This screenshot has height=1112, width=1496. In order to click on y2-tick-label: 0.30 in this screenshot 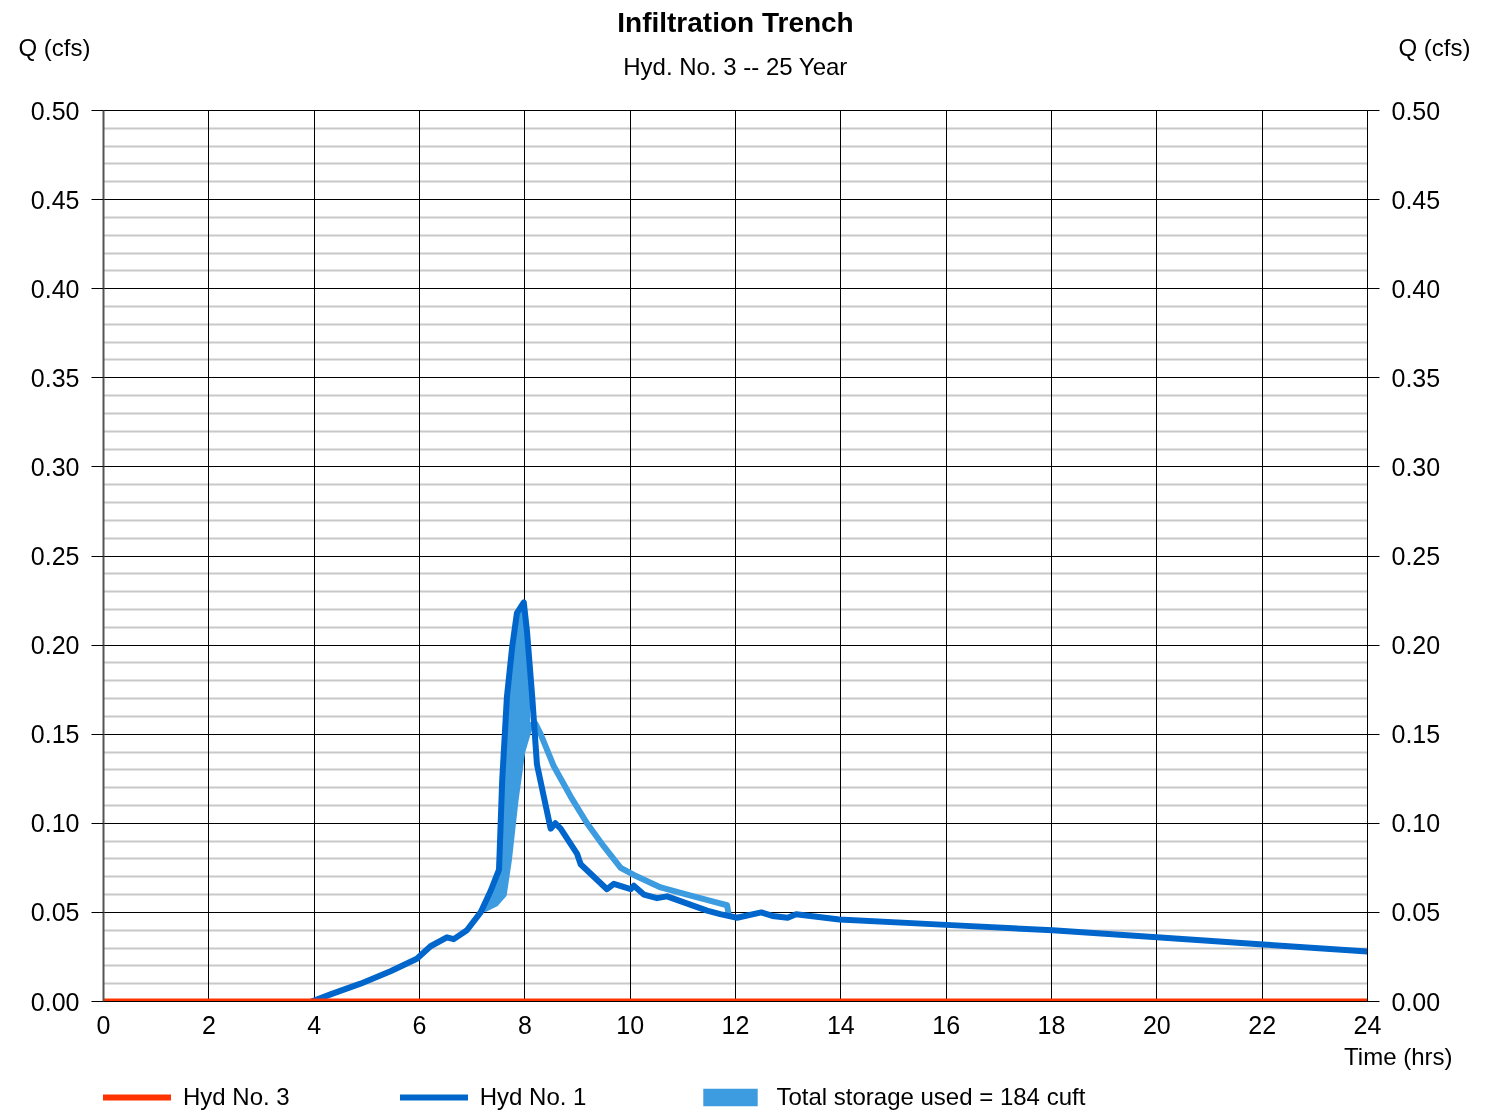, I will do `click(1416, 466)`.